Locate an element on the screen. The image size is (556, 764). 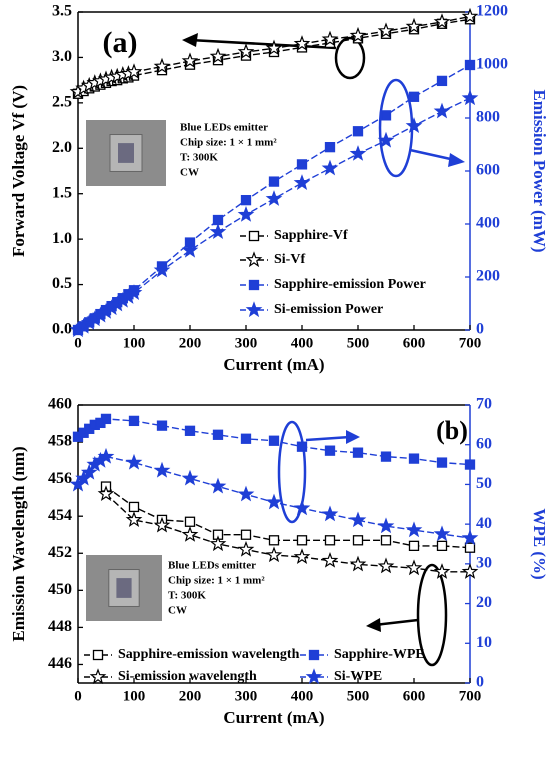
x-axis-title: Current (mA) is located at coordinates (273, 717).